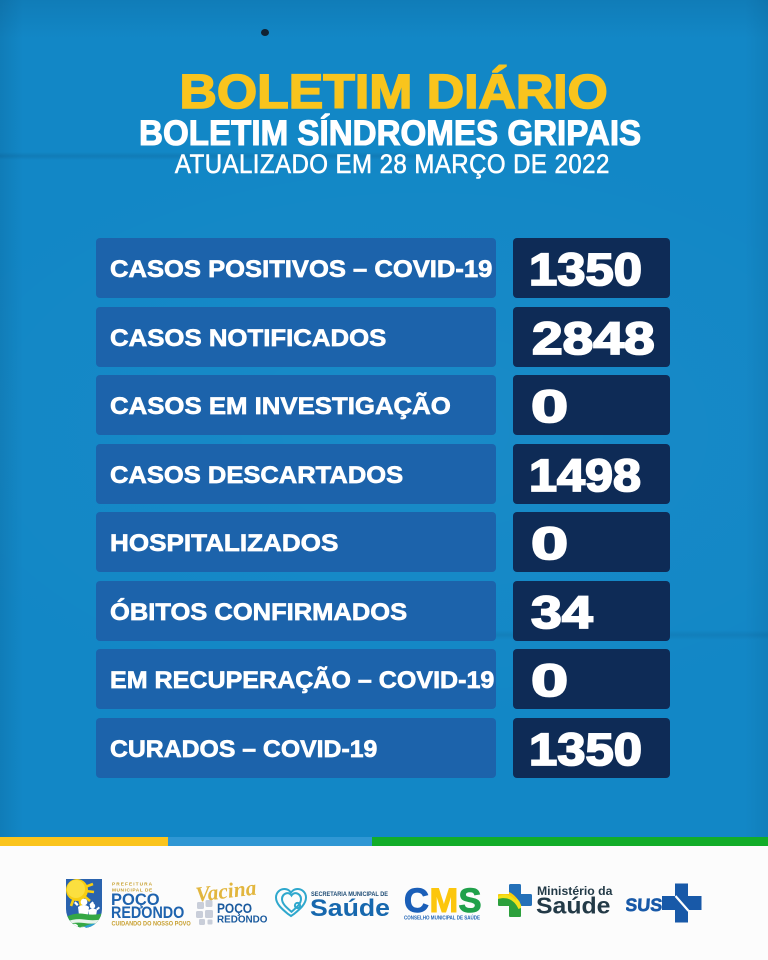 The image size is (768, 960). Describe the element at coordinates (152, 924) in the screenshot. I see `svg-text: CUIDANDO DO NOSSO POVO` at that location.